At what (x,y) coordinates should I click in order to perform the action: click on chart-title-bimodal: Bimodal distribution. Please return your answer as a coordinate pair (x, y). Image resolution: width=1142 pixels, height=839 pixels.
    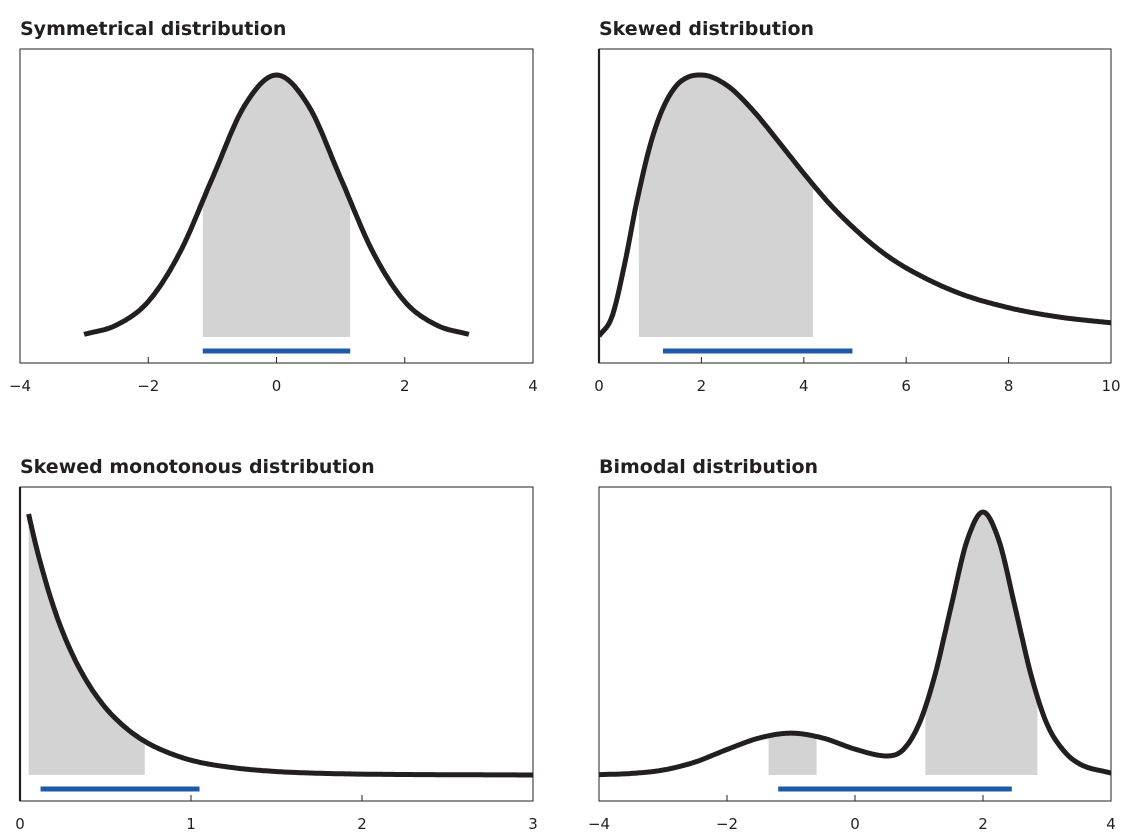
    Looking at the image, I should click on (709, 467).